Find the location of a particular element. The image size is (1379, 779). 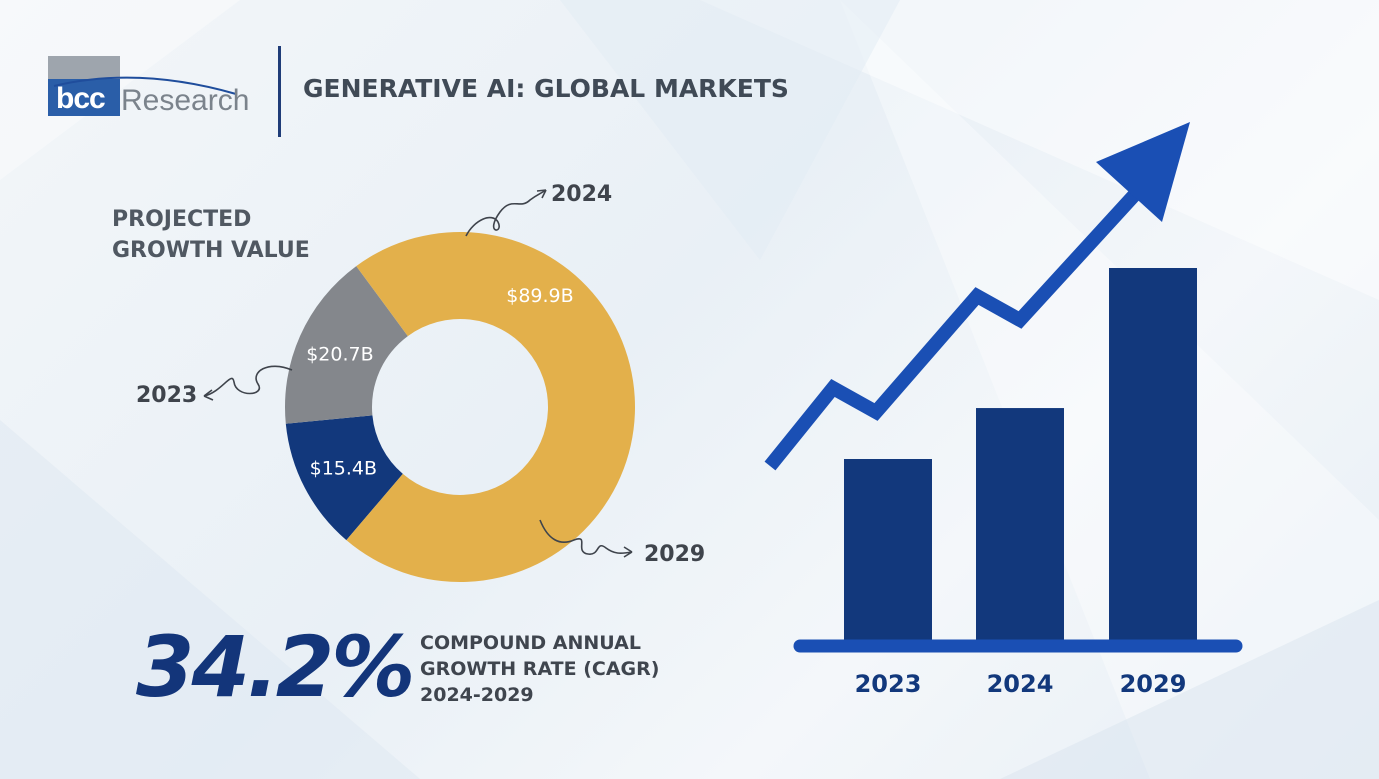

donut-value-label-2024: $20.7B is located at coordinates (339, 354).